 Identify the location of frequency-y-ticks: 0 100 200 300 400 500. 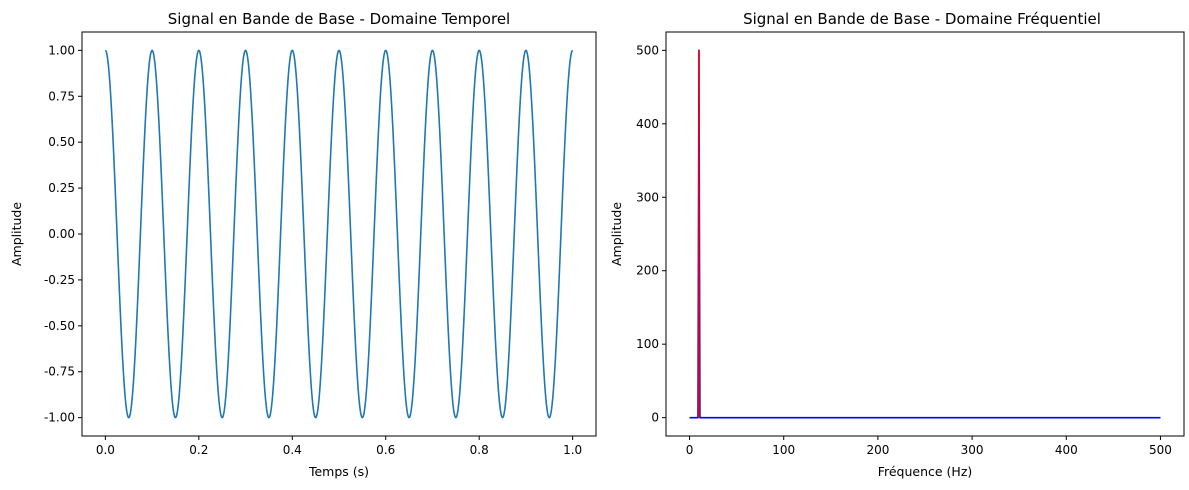
(651, 234).